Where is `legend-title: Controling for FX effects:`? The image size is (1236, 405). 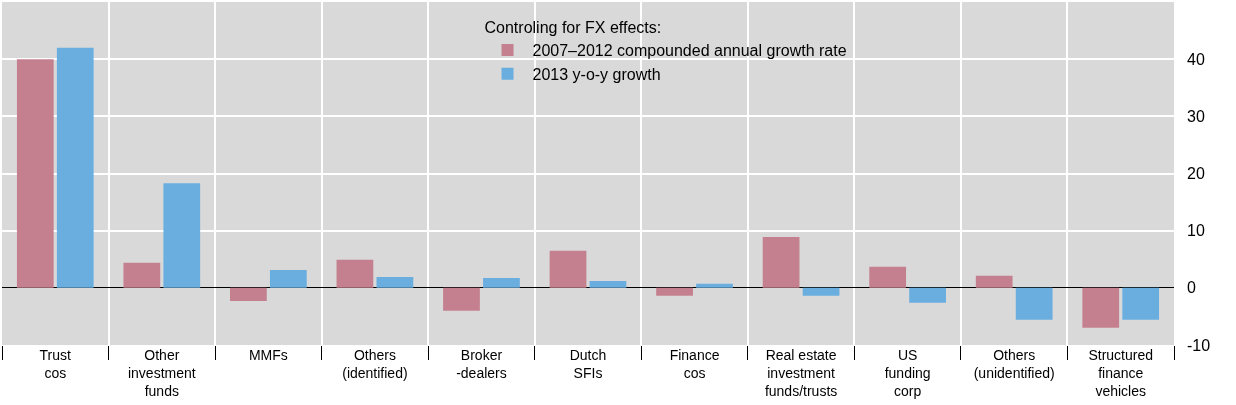 legend-title: Controling for FX effects: is located at coordinates (573, 28).